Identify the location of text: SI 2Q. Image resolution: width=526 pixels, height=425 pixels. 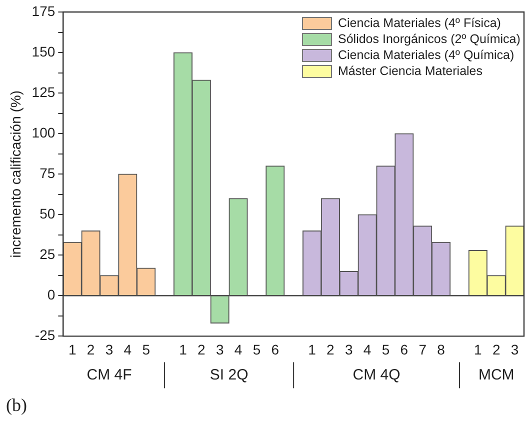
(229, 375).